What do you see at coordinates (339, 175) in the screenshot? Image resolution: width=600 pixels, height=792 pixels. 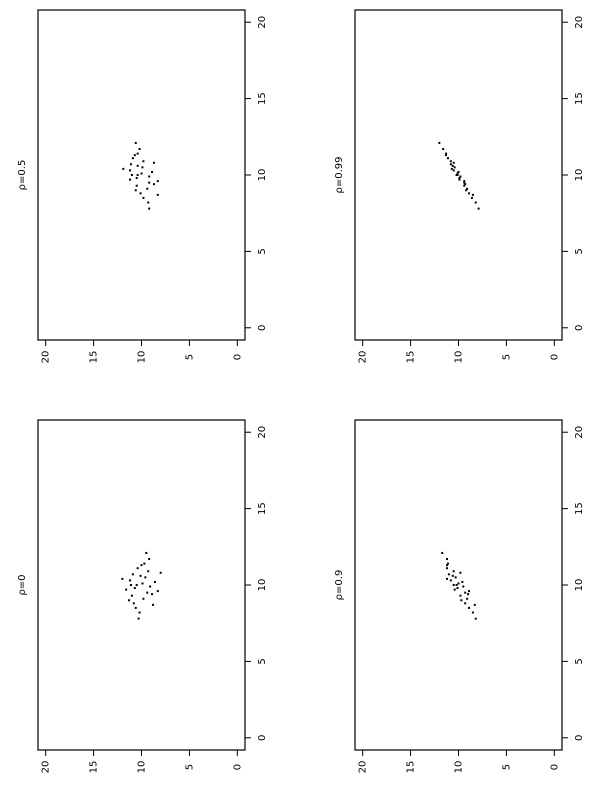 I see `panel-title: ρ=0.99` at bounding box center [339, 175].